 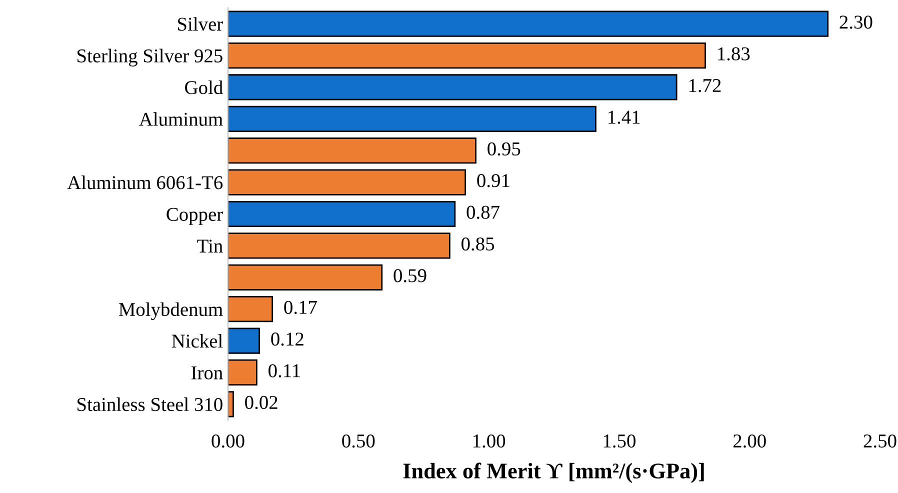 I want to click on data-label: 0.59, so click(x=410, y=275).